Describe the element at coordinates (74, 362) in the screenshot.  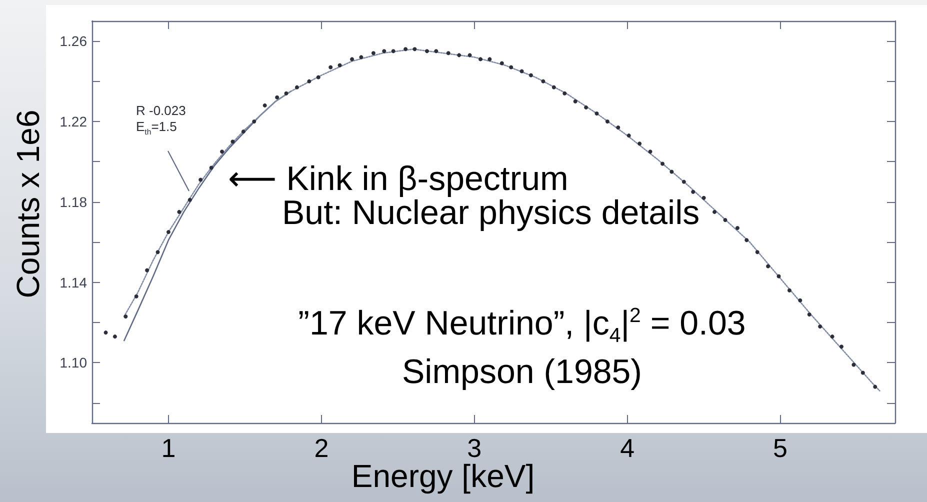
I see `y-tick-label: 1.10` at that location.